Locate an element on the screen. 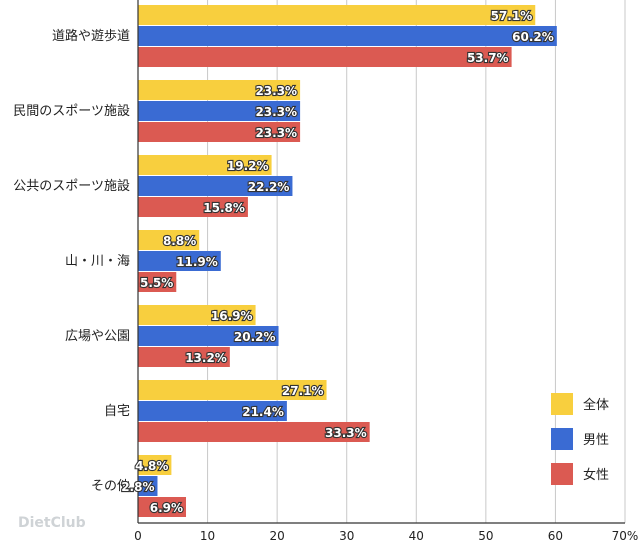 This screenshot has width=640, height=547. data-label: 33.3% is located at coordinates (346, 433).